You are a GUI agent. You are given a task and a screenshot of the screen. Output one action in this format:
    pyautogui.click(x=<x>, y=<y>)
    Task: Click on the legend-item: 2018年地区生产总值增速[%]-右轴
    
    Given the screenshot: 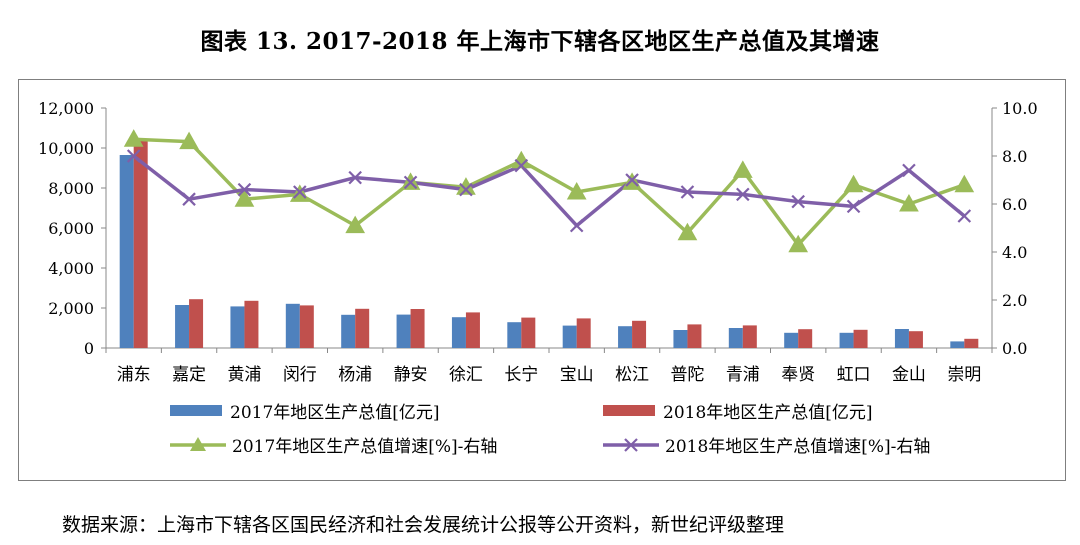 What is the action you would take?
    pyautogui.click(x=766, y=447)
    